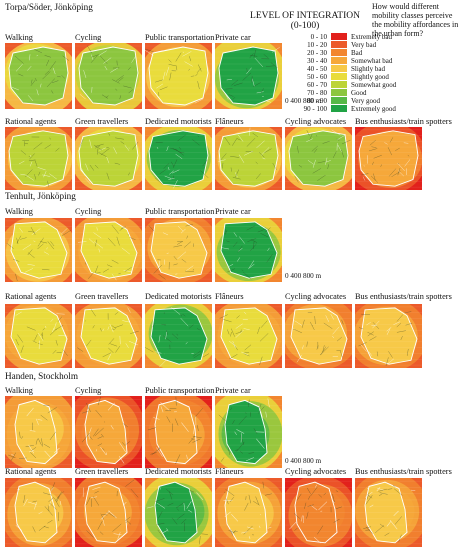 This screenshot has width=461, height=550. Describe the element at coordinates (318, 37) in the screenshot. I see `legend-range: 0 - 10` at that location.